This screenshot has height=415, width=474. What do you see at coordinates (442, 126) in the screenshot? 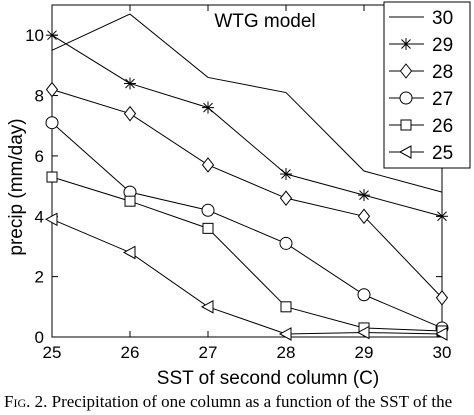
I see `legend-label: 26` at bounding box center [442, 126].